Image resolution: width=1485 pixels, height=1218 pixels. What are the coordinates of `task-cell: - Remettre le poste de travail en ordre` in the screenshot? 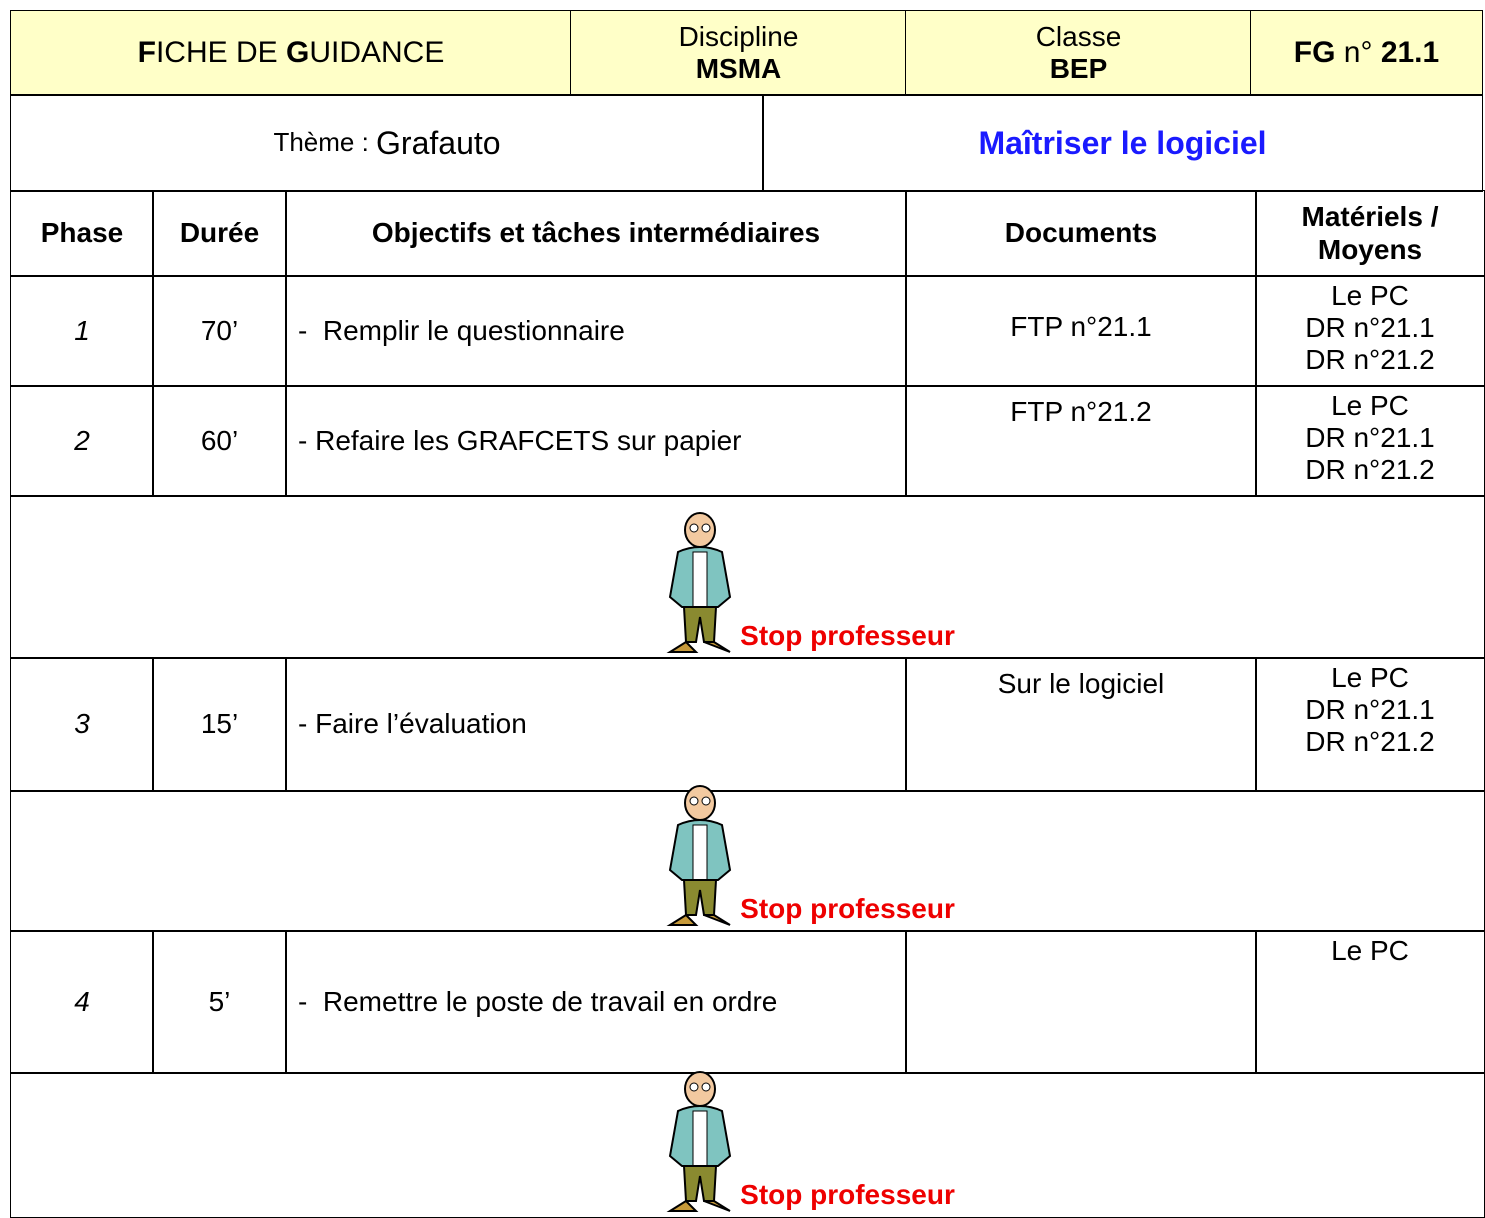 It's located at (596, 1002).